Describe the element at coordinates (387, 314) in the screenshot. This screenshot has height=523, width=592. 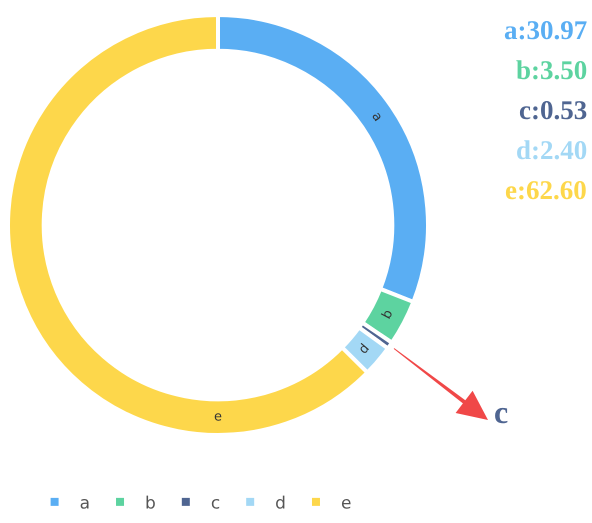
I see `slice-label: b` at that location.